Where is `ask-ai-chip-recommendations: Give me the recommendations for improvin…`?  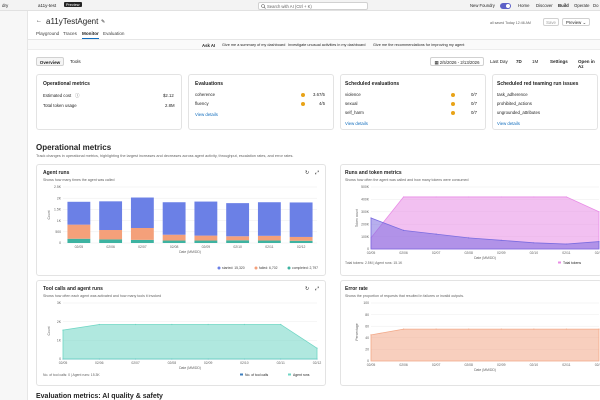
ask-ai-chip-recommendations: Give me the recommendations for improvin… is located at coordinates (419, 44).